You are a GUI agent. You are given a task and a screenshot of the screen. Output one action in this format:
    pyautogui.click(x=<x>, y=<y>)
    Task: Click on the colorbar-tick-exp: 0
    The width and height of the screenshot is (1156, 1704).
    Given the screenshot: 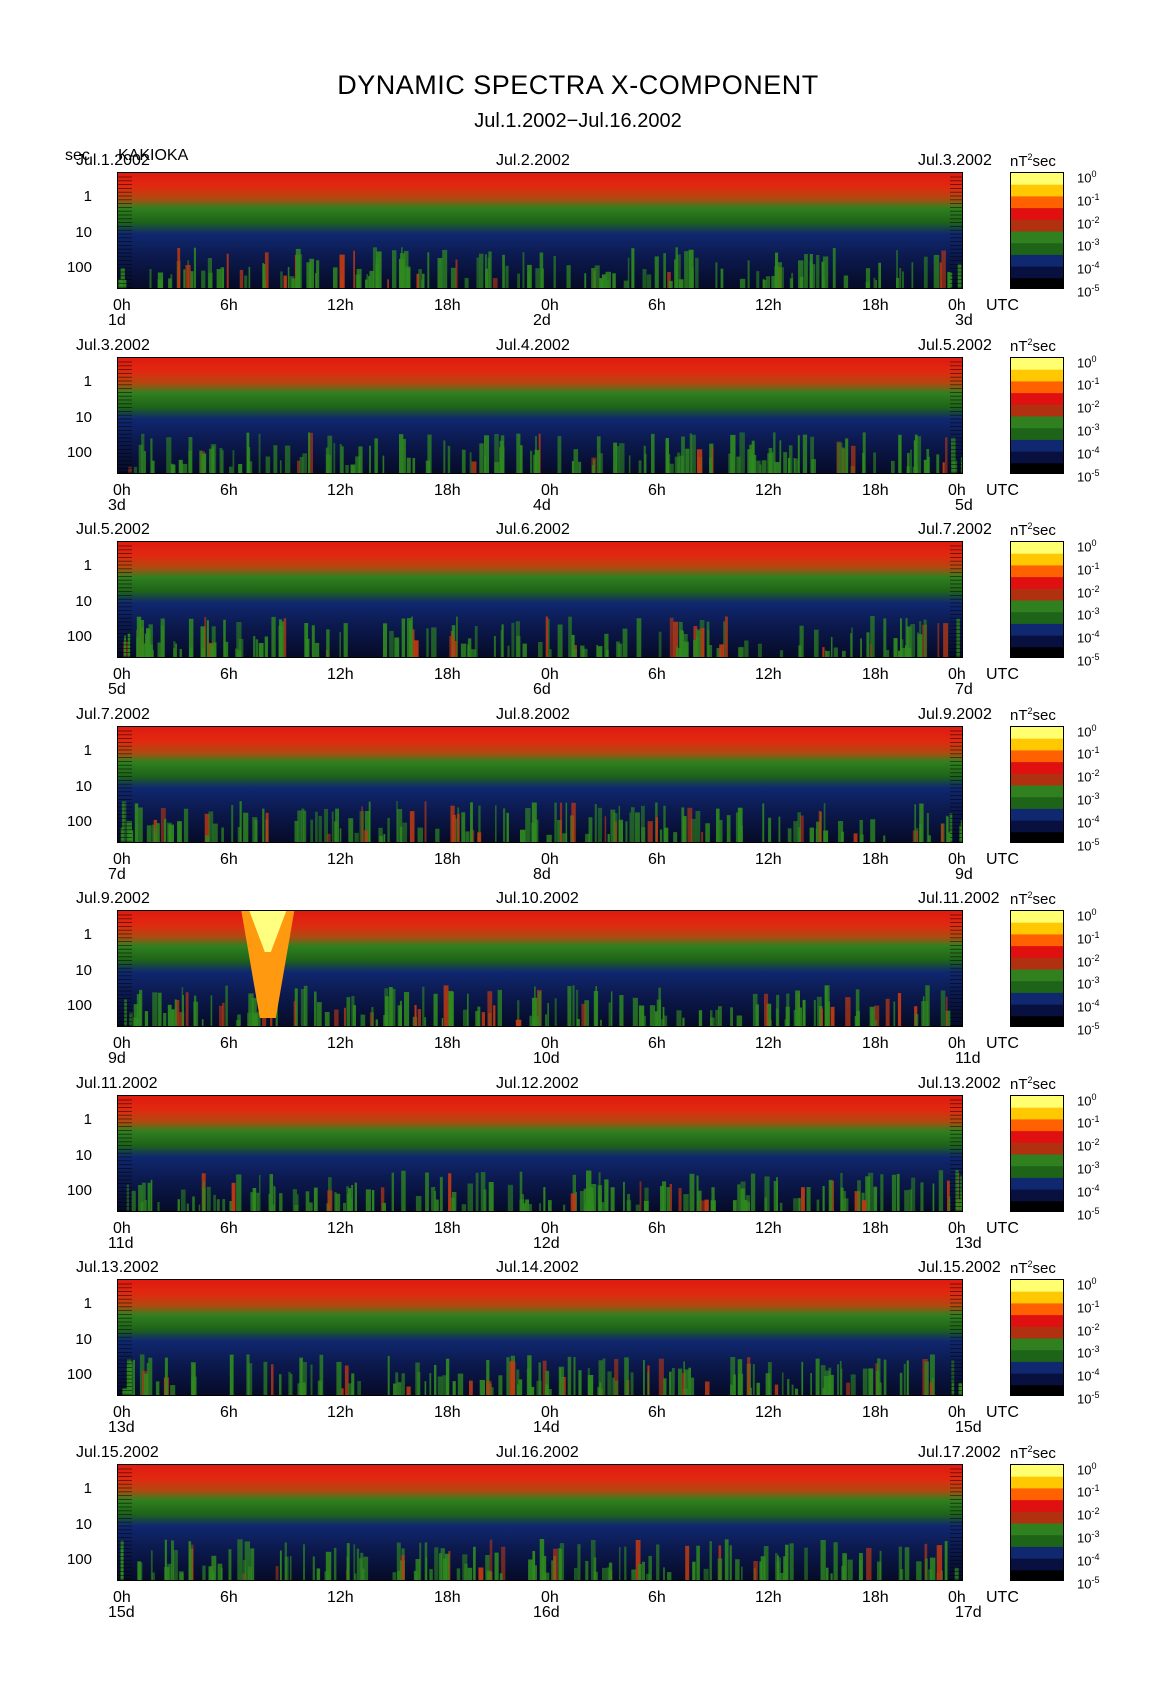 What is the action you would take?
    pyautogui.click(x=1094, y=1465)
    